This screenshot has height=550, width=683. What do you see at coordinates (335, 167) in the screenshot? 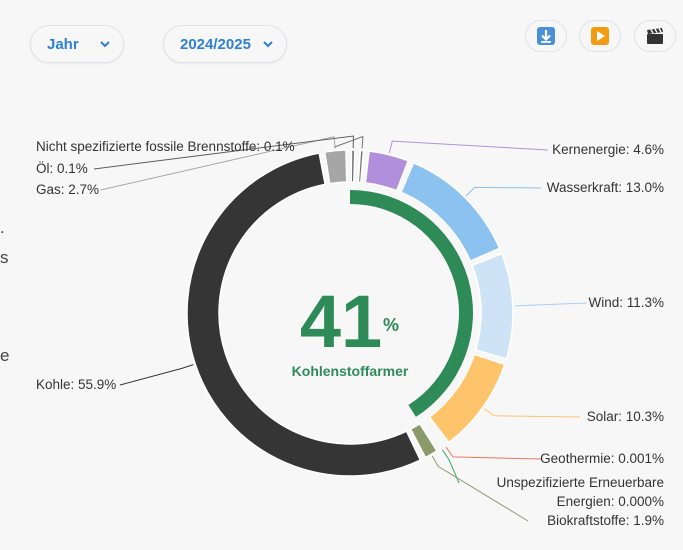
I see `slice-gas` at bounding box center [335, 167].